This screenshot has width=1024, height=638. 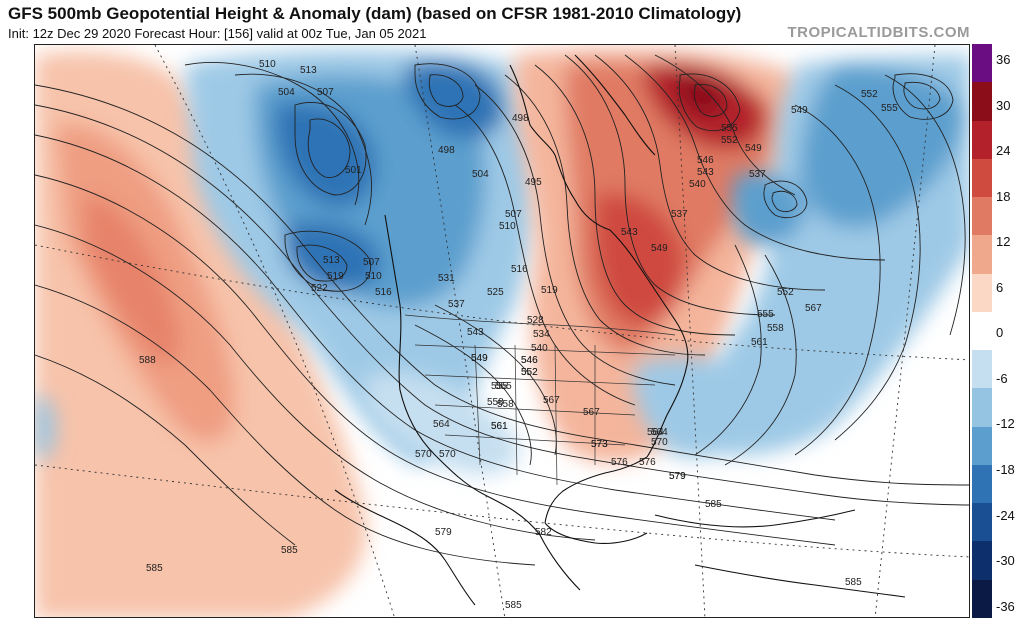 I want to click on contour-label: 495, so click(x=533, y=182).